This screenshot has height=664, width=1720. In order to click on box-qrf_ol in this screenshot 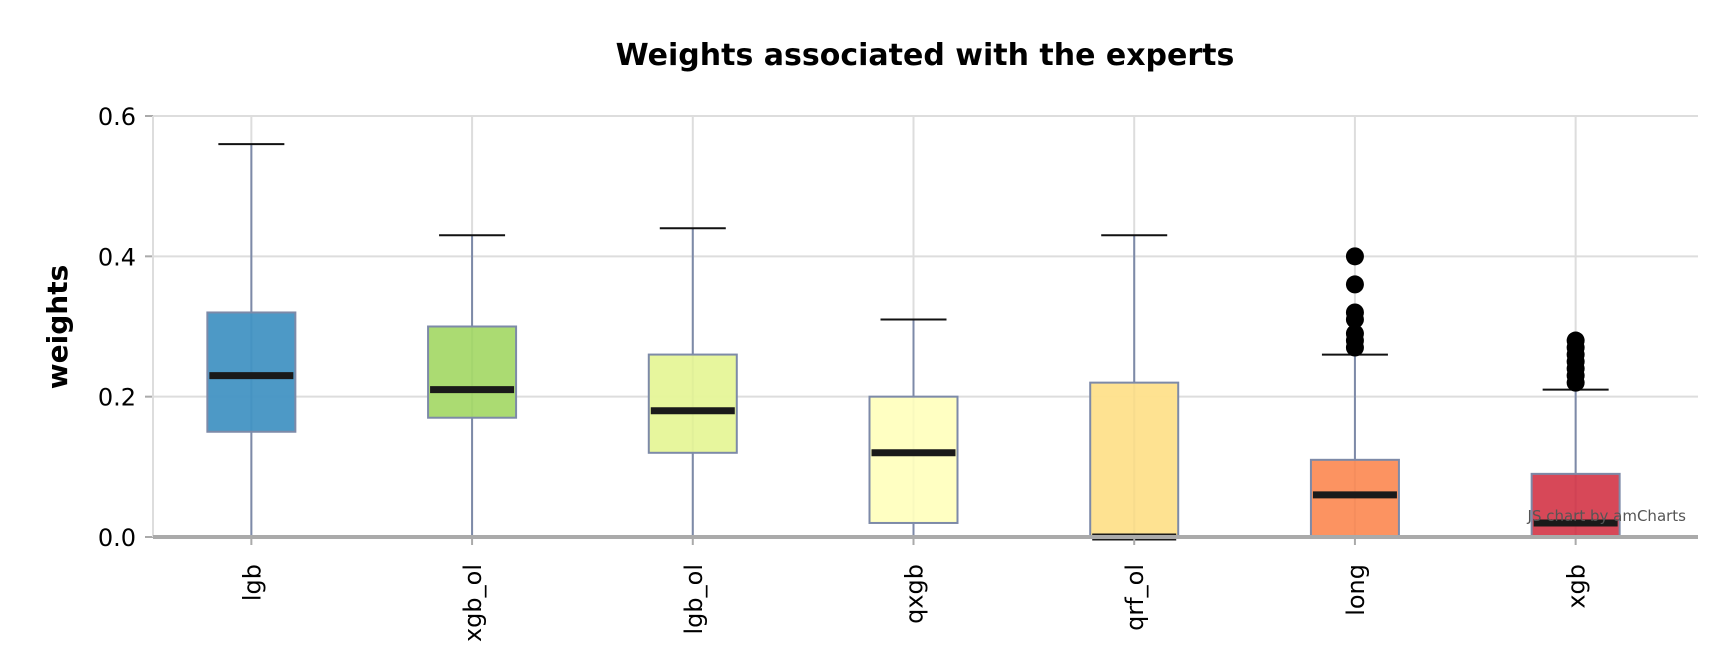, I will do `click(1134, 387)`.